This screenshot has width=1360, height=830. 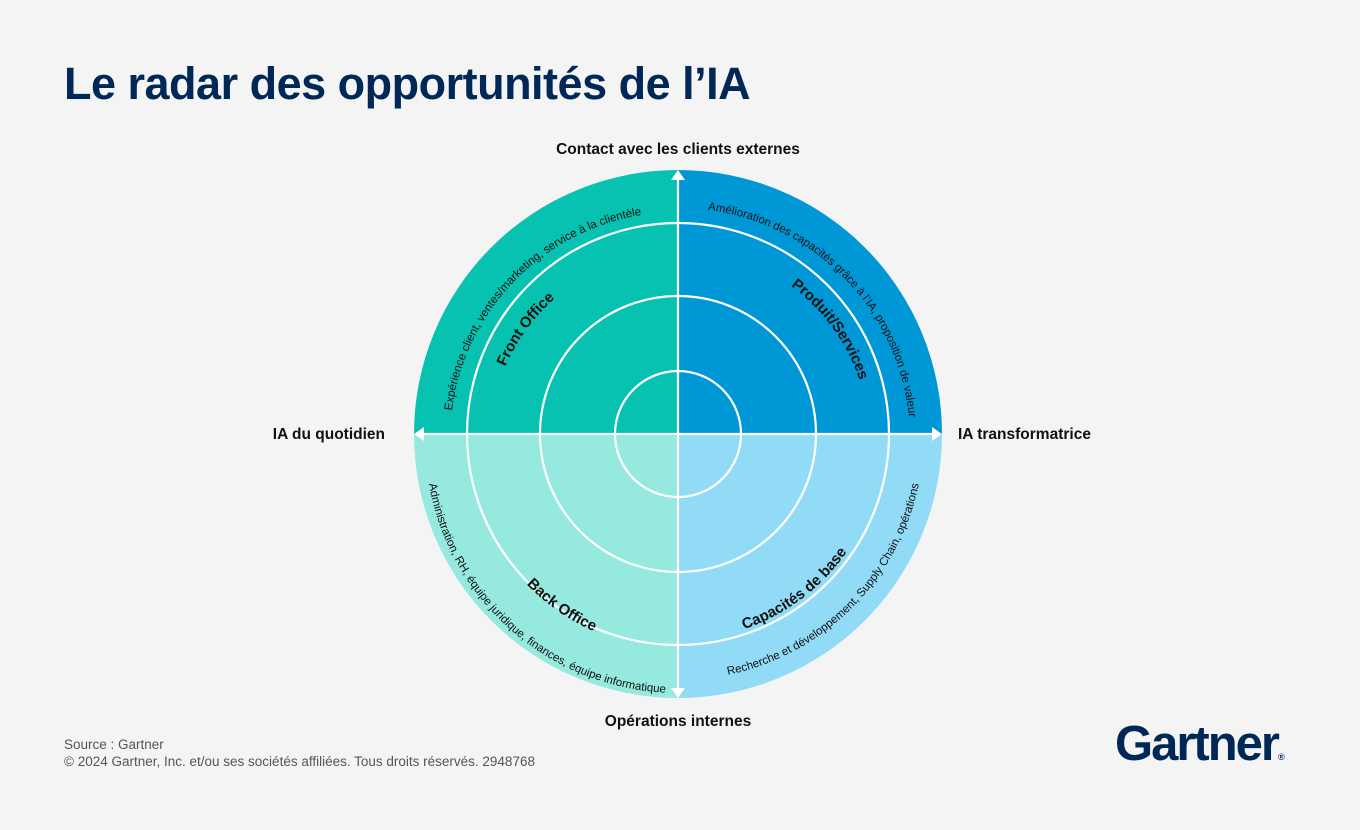 I want to click on arrow-right-icon, so click(x=937, y=434).